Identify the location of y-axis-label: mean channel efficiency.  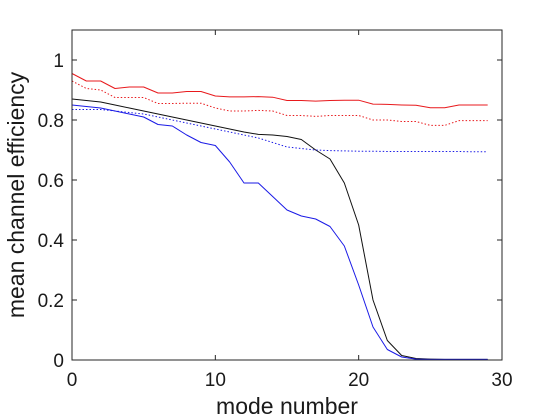
(16, 194).